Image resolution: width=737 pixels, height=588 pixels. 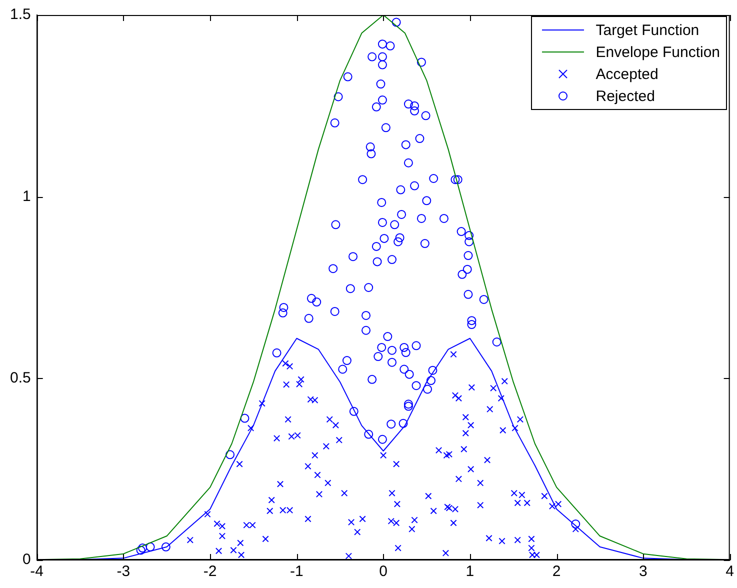 I want to click on x-tick-label: 3, so click(x=643, y=571).